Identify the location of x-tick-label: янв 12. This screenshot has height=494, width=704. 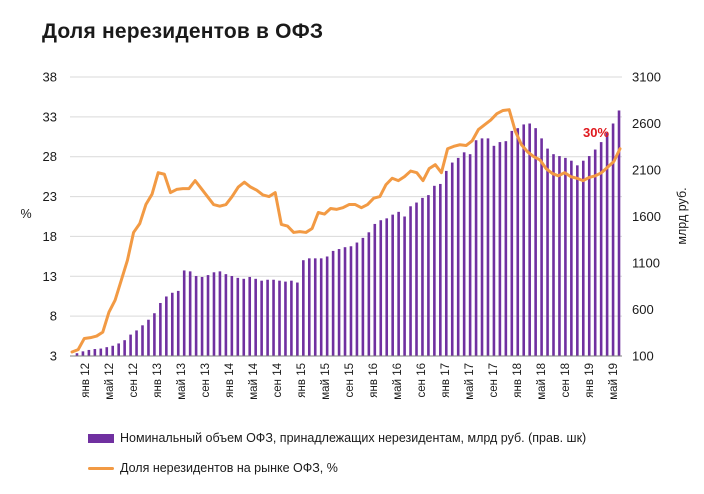
(86, 380).